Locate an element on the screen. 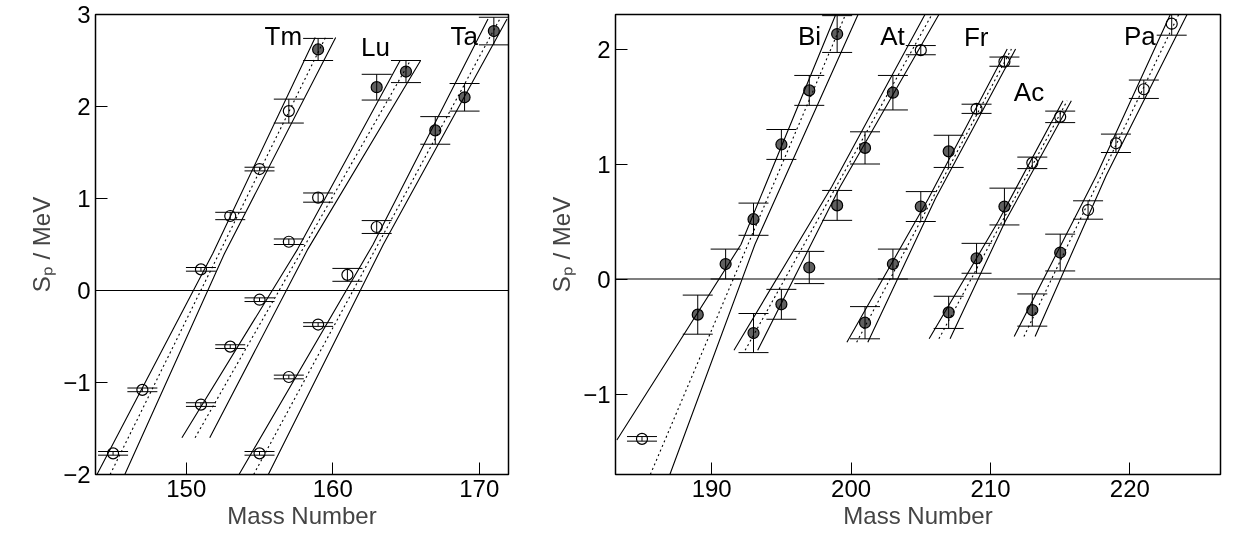  x-tick-label: 170 is located at coordinates (479, 488).